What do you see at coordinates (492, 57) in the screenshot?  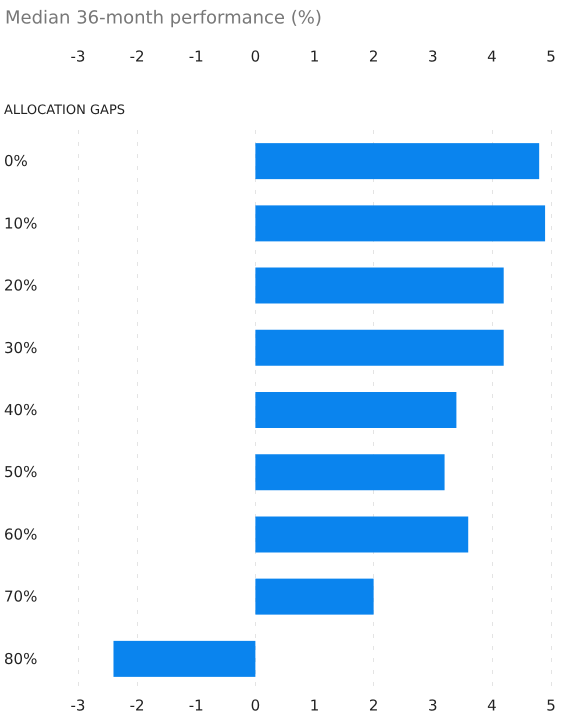 I see `x2-tick-label: 4` at bounding box center [492, 57].